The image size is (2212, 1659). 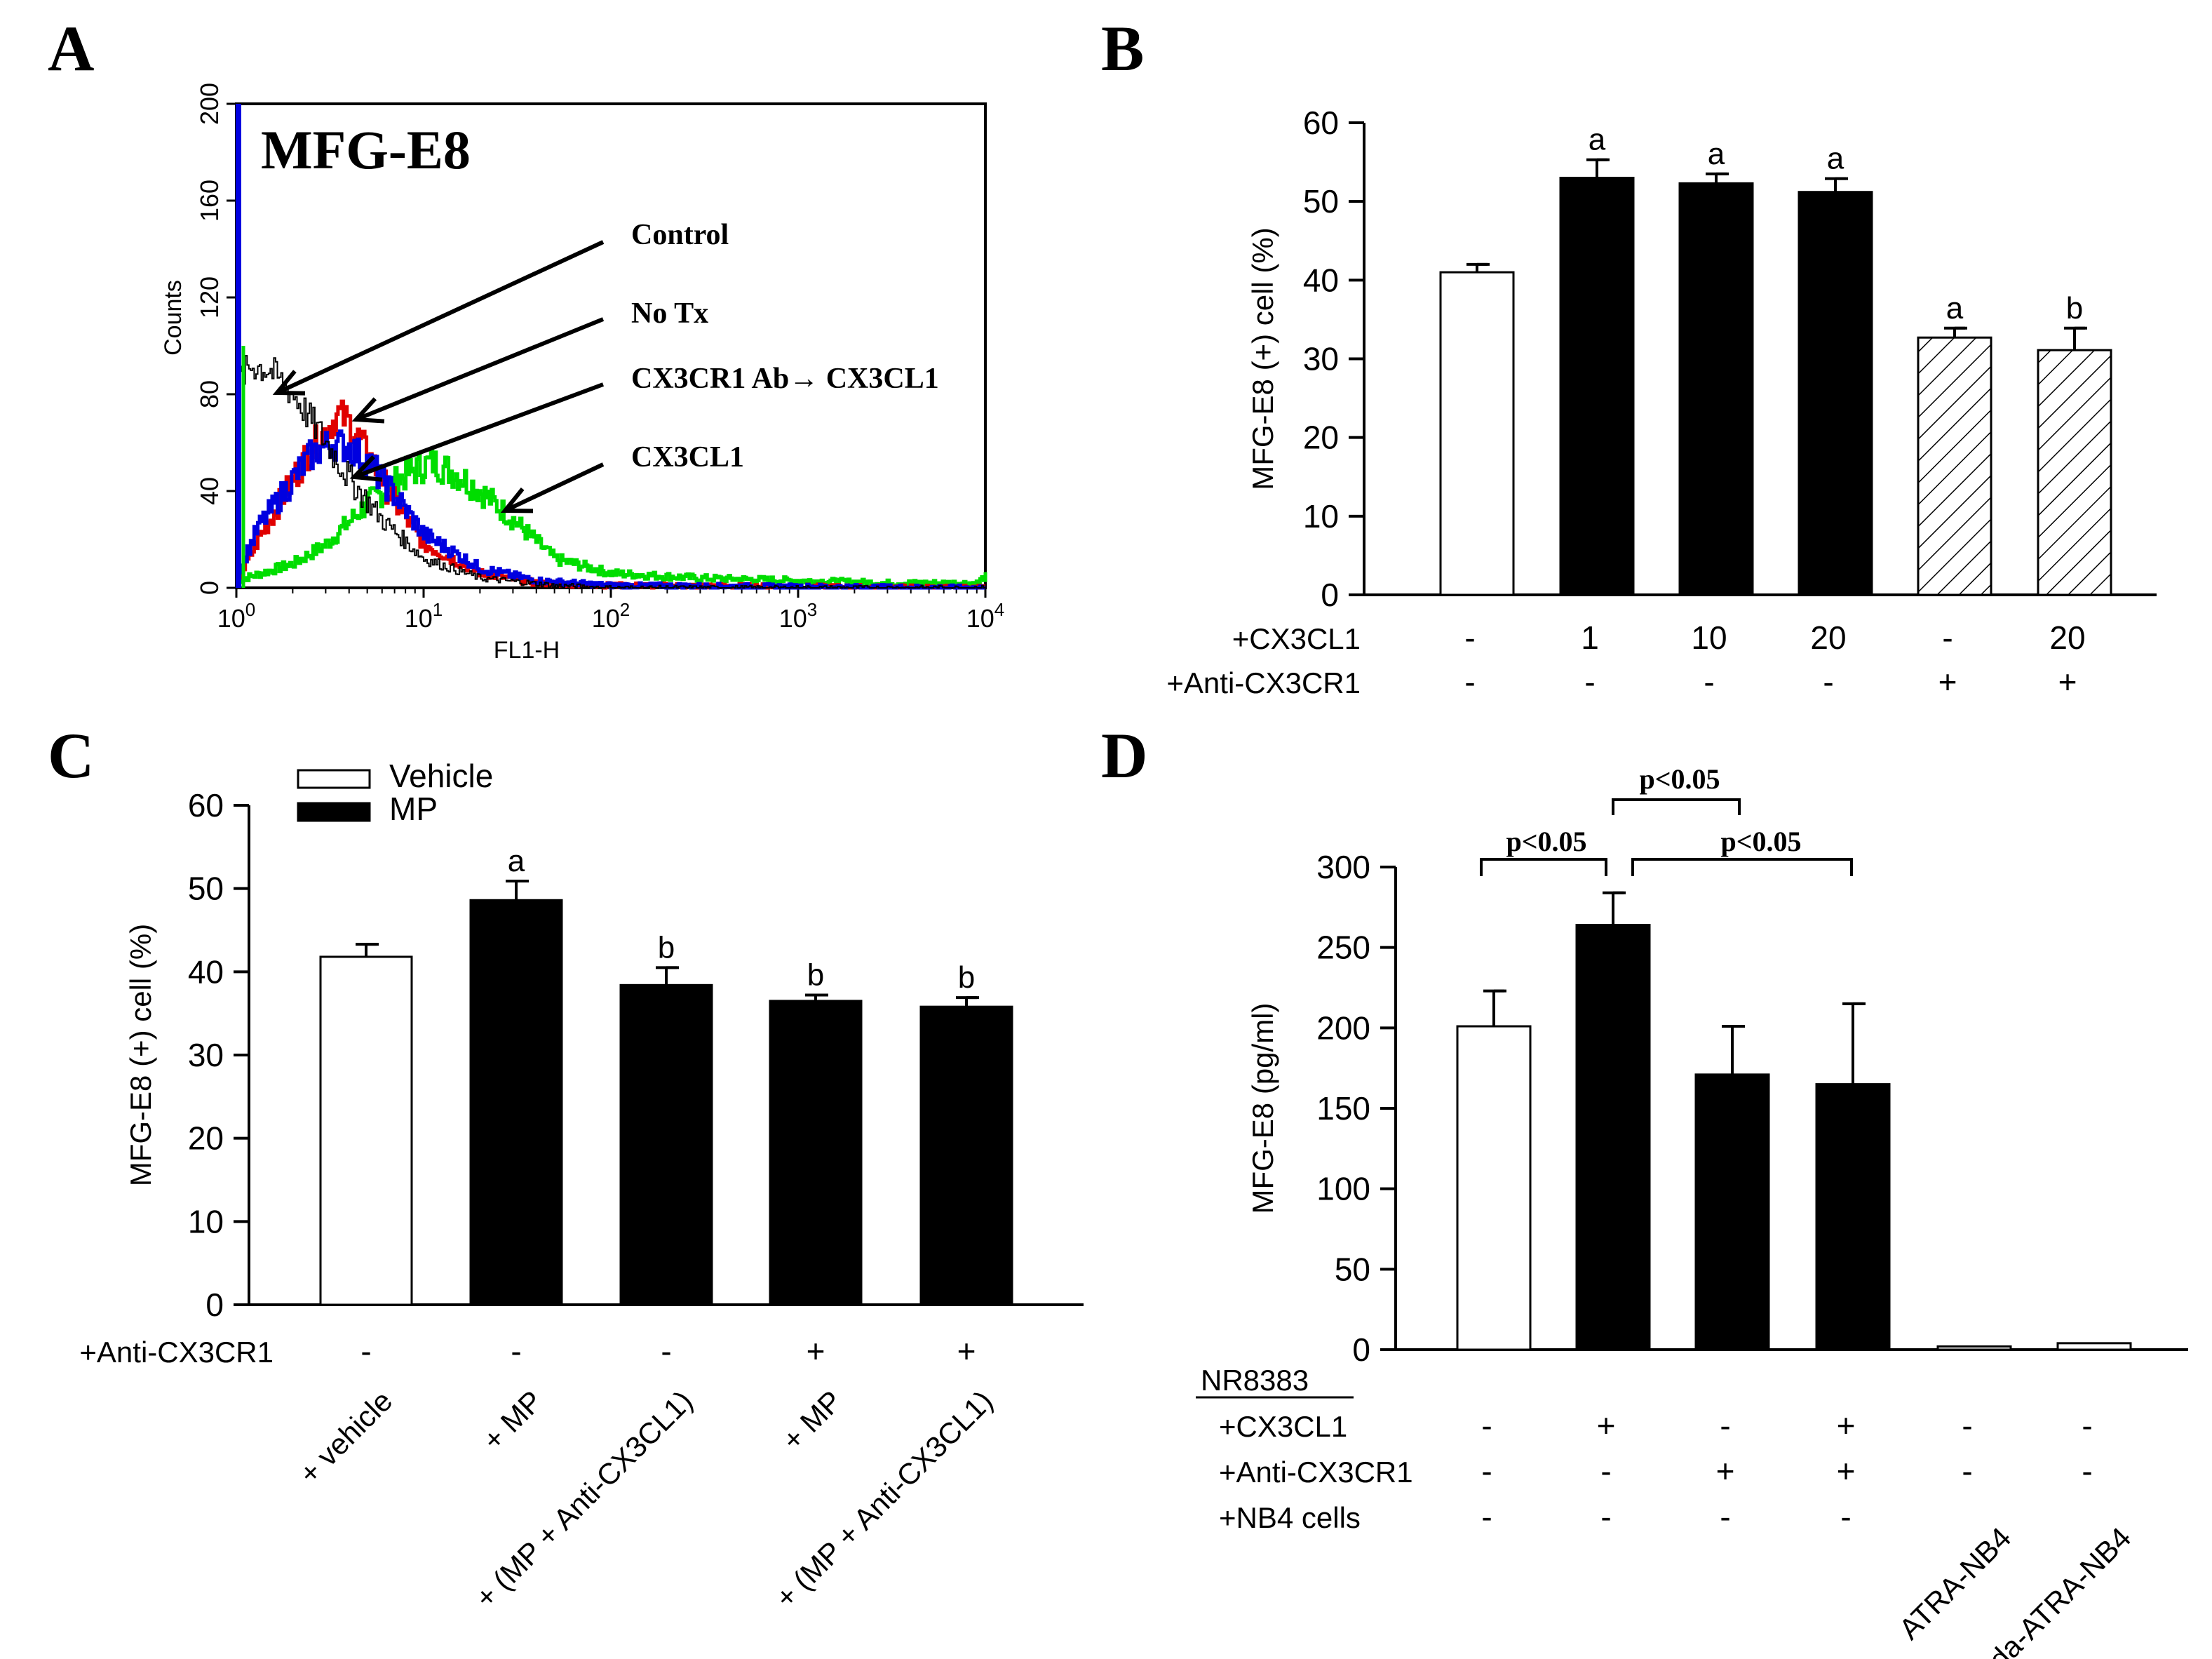 I want to click on y-tick-label: 300, so click(x=1343, y=867).